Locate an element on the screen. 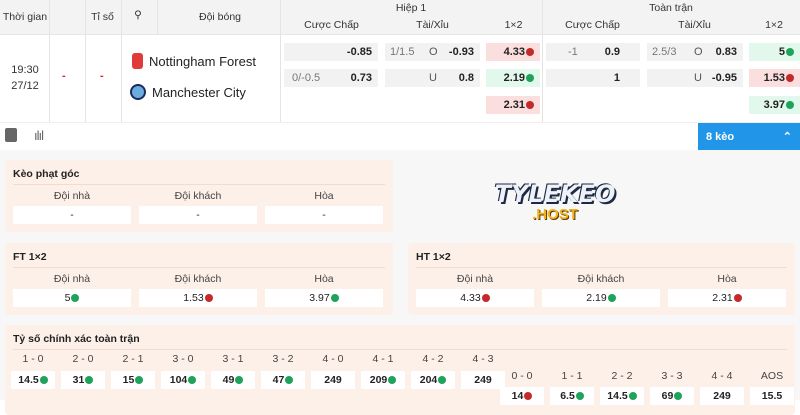  ft-hcap-away: 1 is located at coordinates (593, 78).